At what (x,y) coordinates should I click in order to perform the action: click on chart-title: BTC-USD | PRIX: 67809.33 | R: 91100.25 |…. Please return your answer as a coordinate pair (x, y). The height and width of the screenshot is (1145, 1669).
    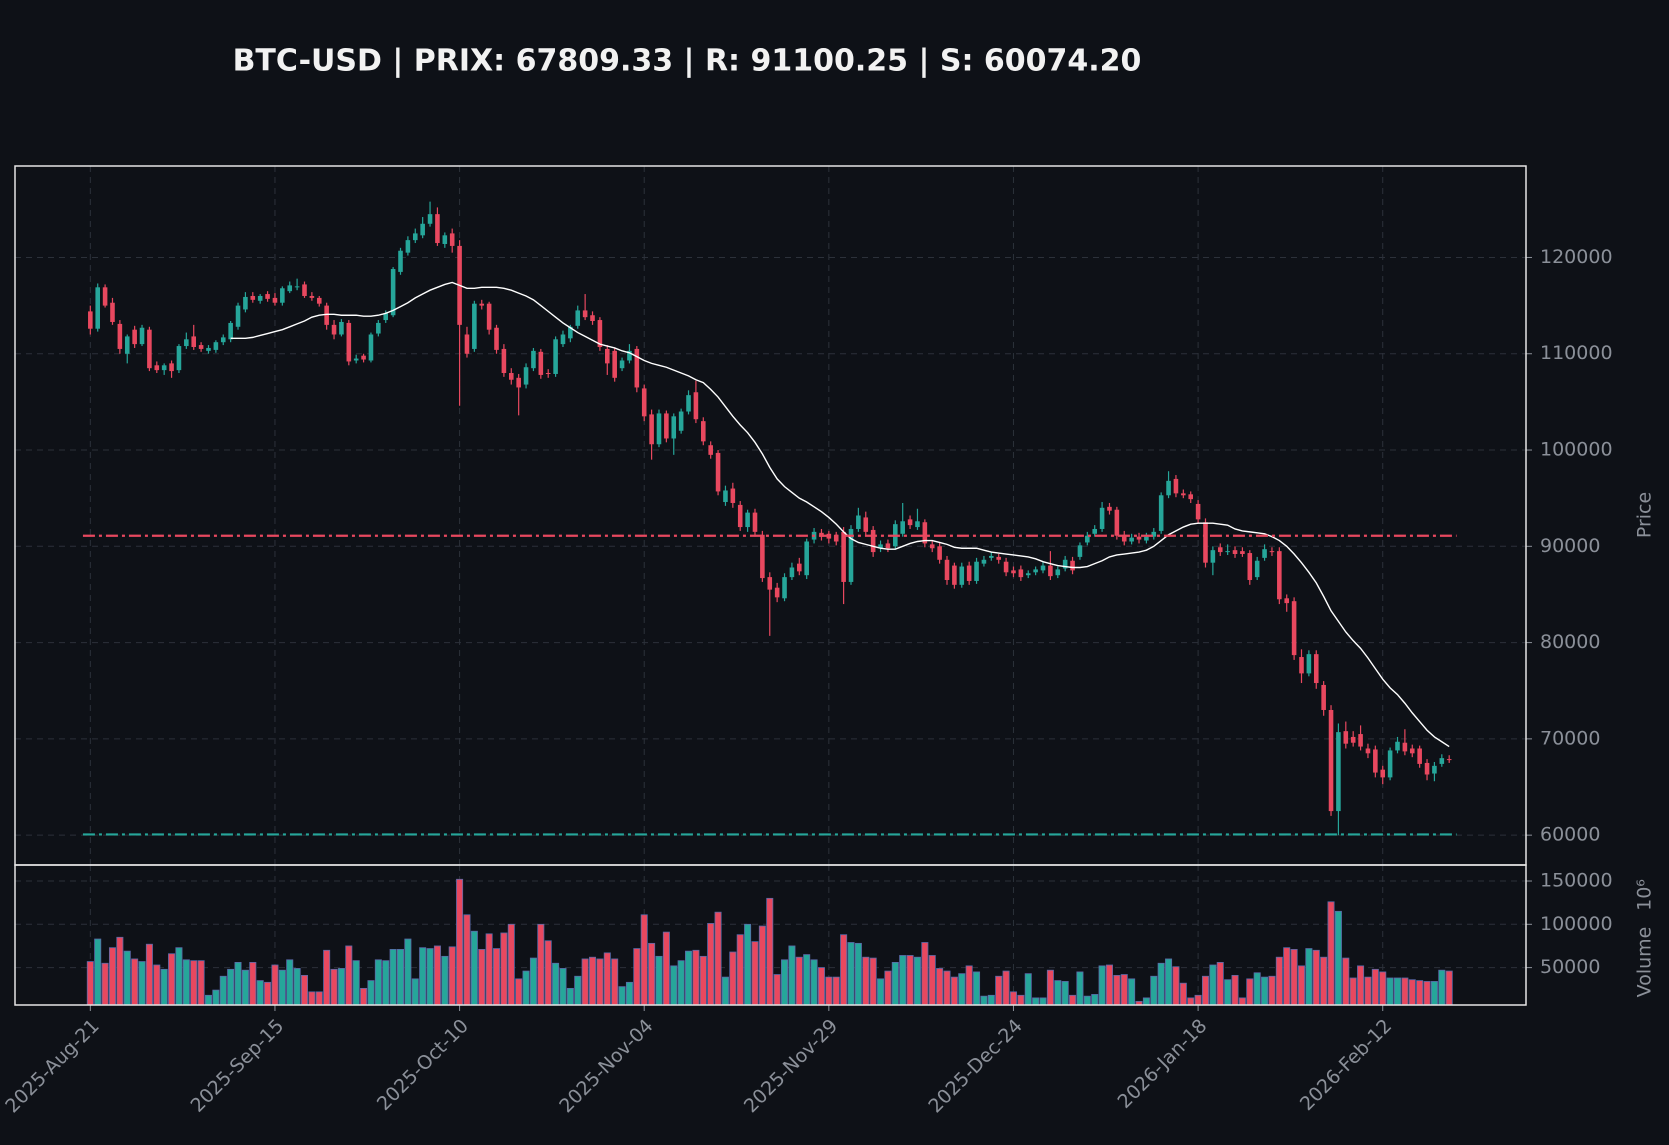
    Looking at the image, I should click on (687, 61).